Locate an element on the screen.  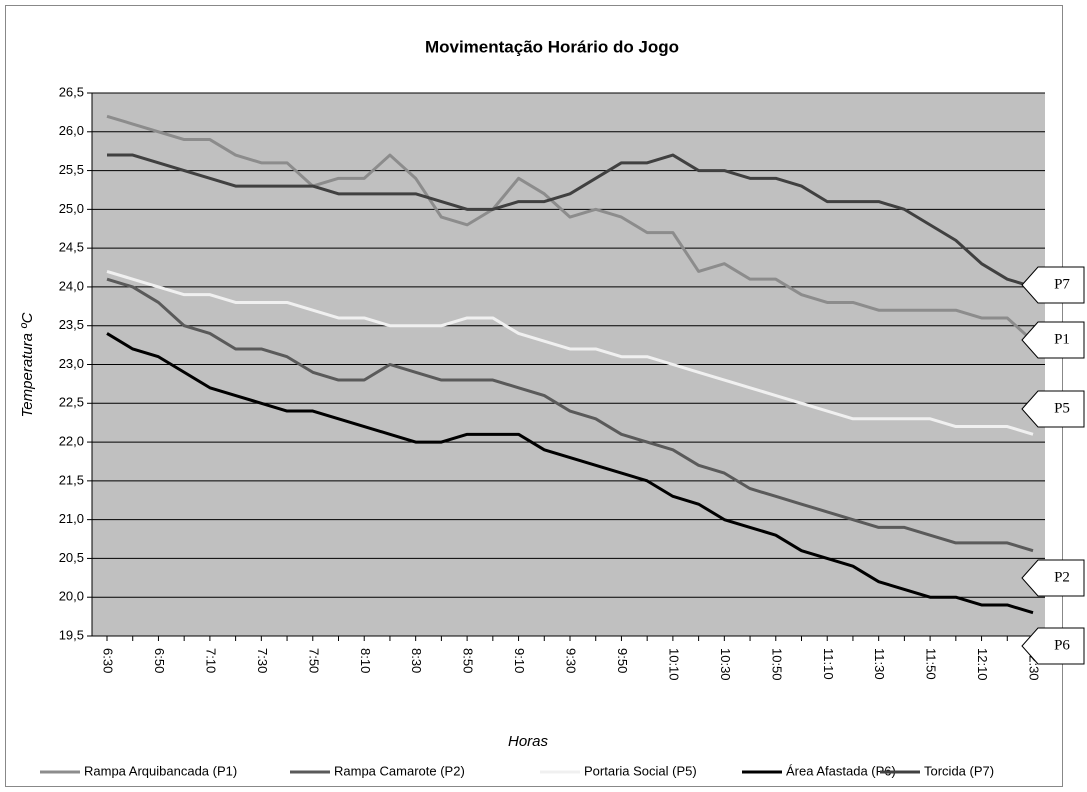
y-tick-label: 22,5 is located at coordinates (71, 402).